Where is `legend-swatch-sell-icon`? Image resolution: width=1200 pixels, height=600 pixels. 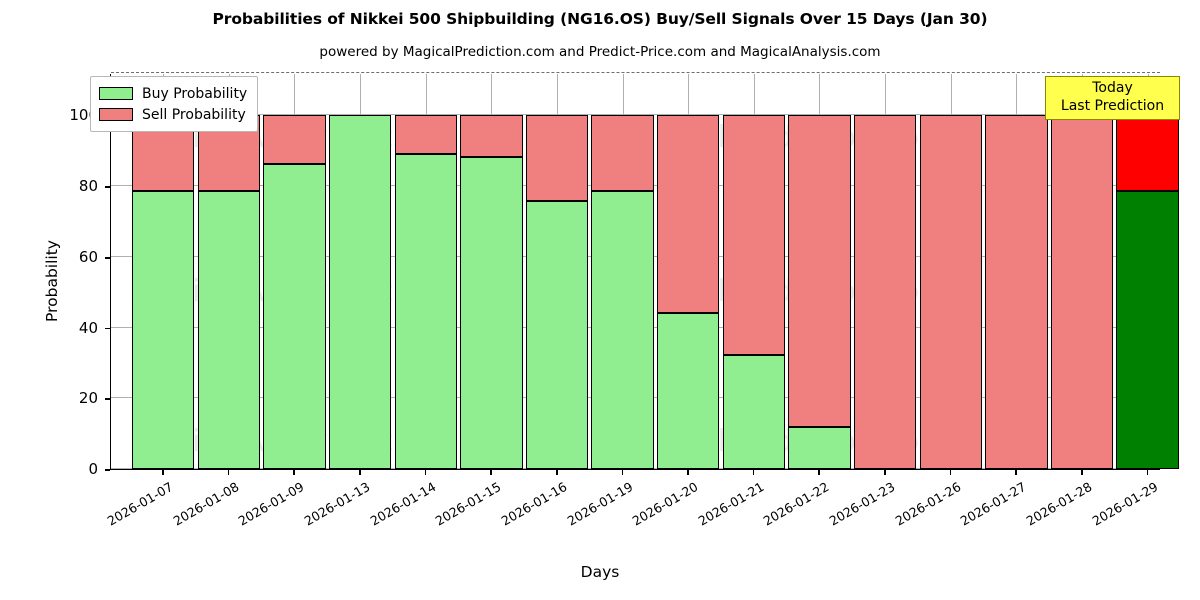
legend-swatch-sell-icon is located at coordinates (116, 114).